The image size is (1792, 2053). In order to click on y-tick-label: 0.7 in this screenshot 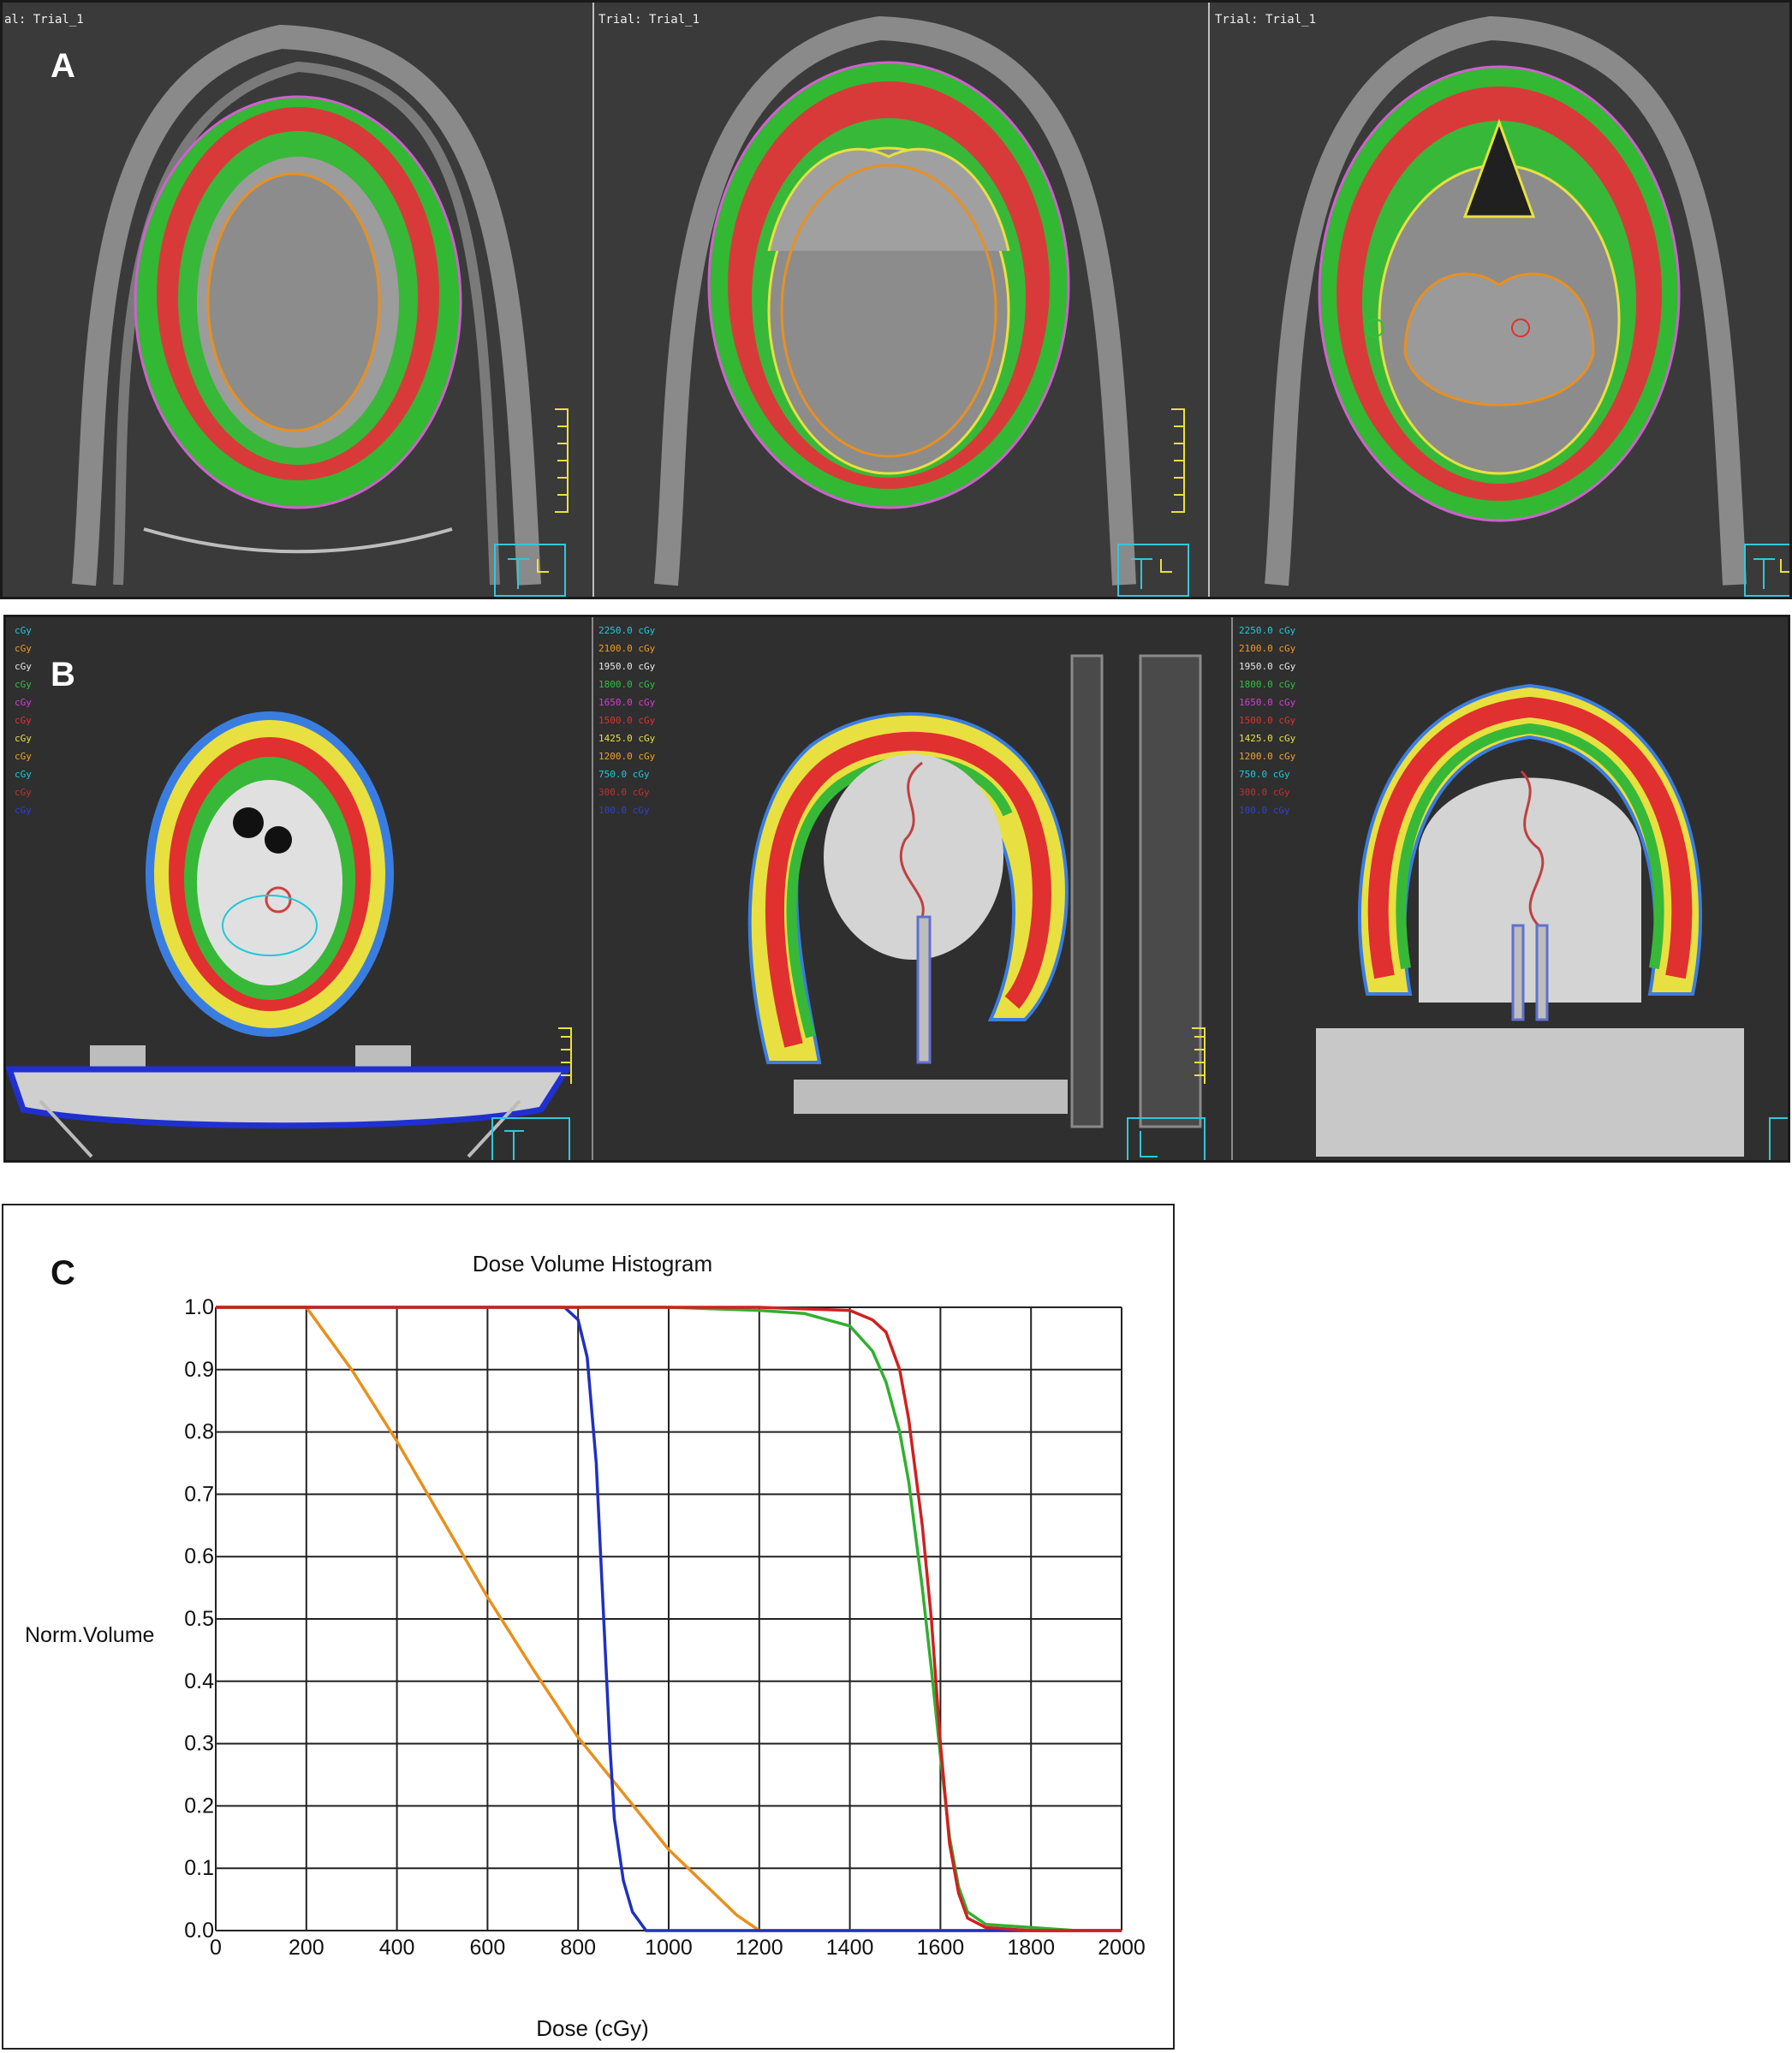, I will do `click(199, 1494)`.